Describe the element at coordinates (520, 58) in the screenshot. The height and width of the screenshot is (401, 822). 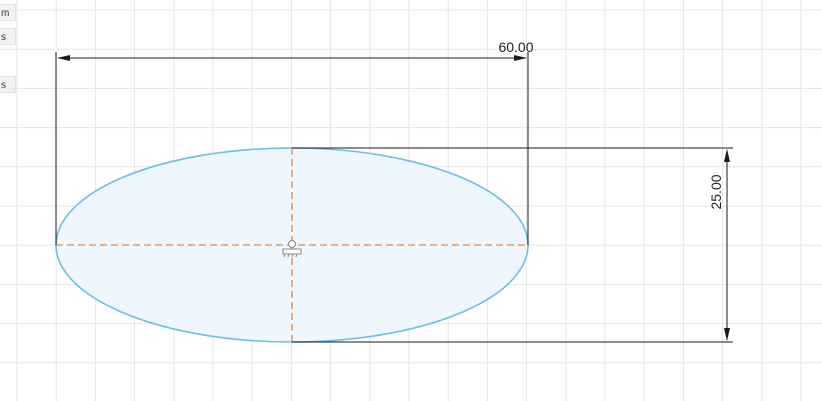
I see `width-arrowhead-right` at that location.